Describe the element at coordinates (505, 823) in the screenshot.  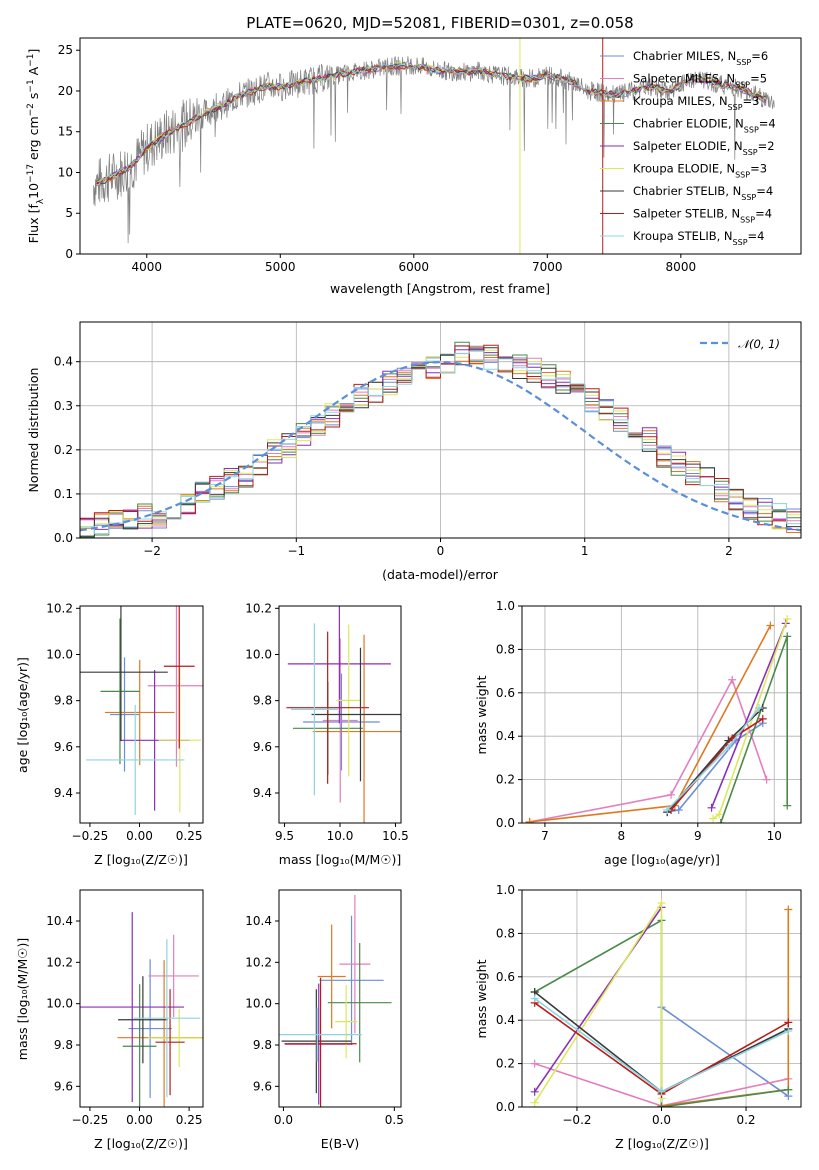
I see `weight-vs-age-ytick-label: 0.0` at that location.